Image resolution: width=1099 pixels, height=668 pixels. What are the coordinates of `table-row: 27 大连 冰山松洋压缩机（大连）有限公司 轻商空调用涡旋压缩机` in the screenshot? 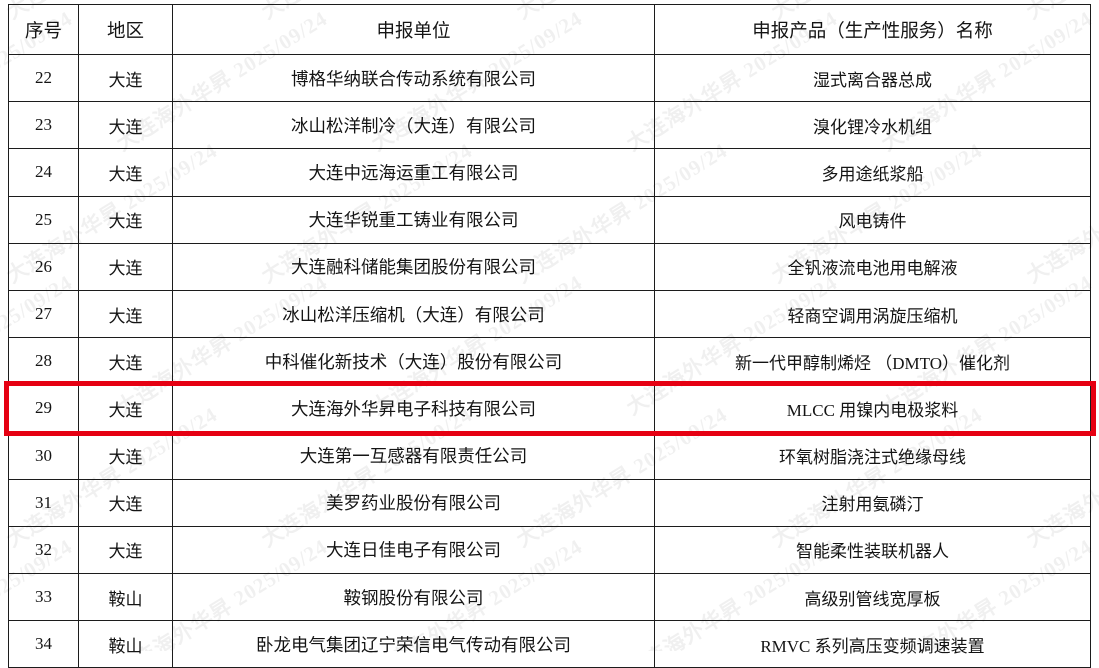 It's located at (549, 314).